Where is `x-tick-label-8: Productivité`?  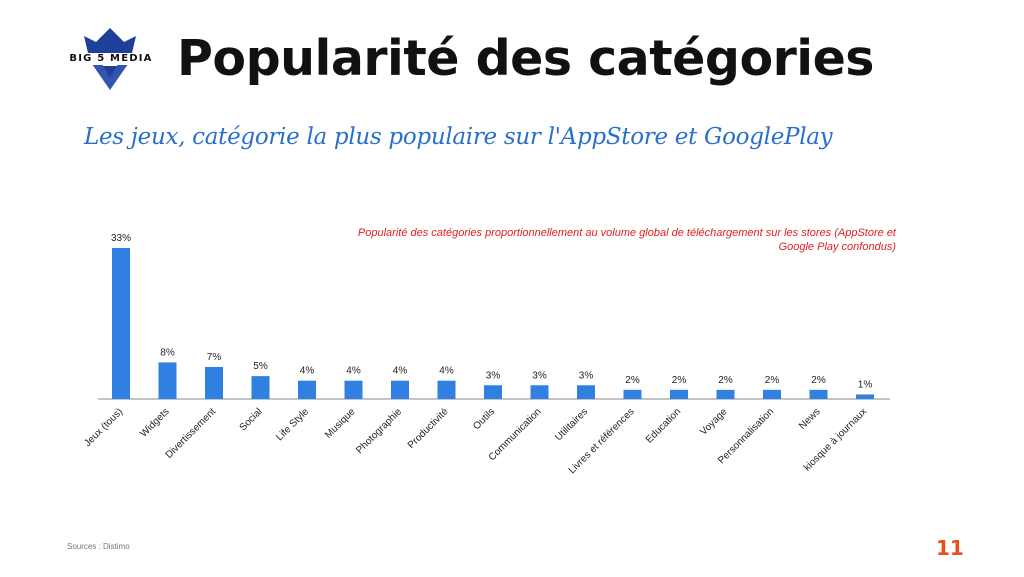 x-tick-label-8: Productivité is located at coordinates (428, 428).